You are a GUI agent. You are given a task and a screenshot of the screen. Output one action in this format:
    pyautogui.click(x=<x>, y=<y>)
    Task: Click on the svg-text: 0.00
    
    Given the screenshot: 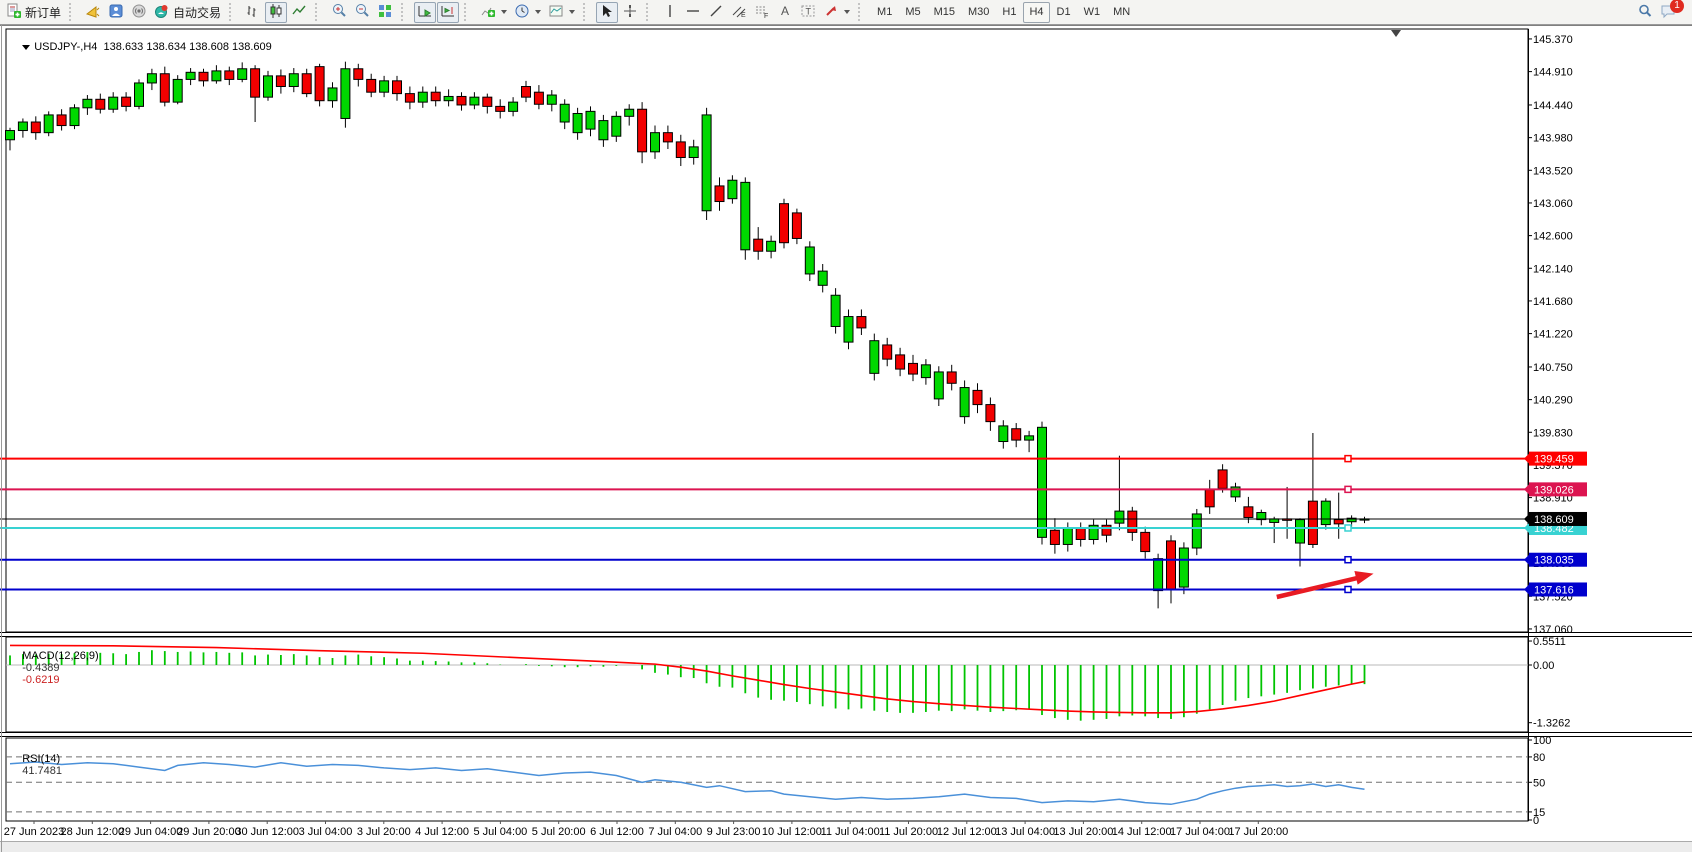 What is the action you would take?
    pyautogui.click(x=1543, y=666)
    